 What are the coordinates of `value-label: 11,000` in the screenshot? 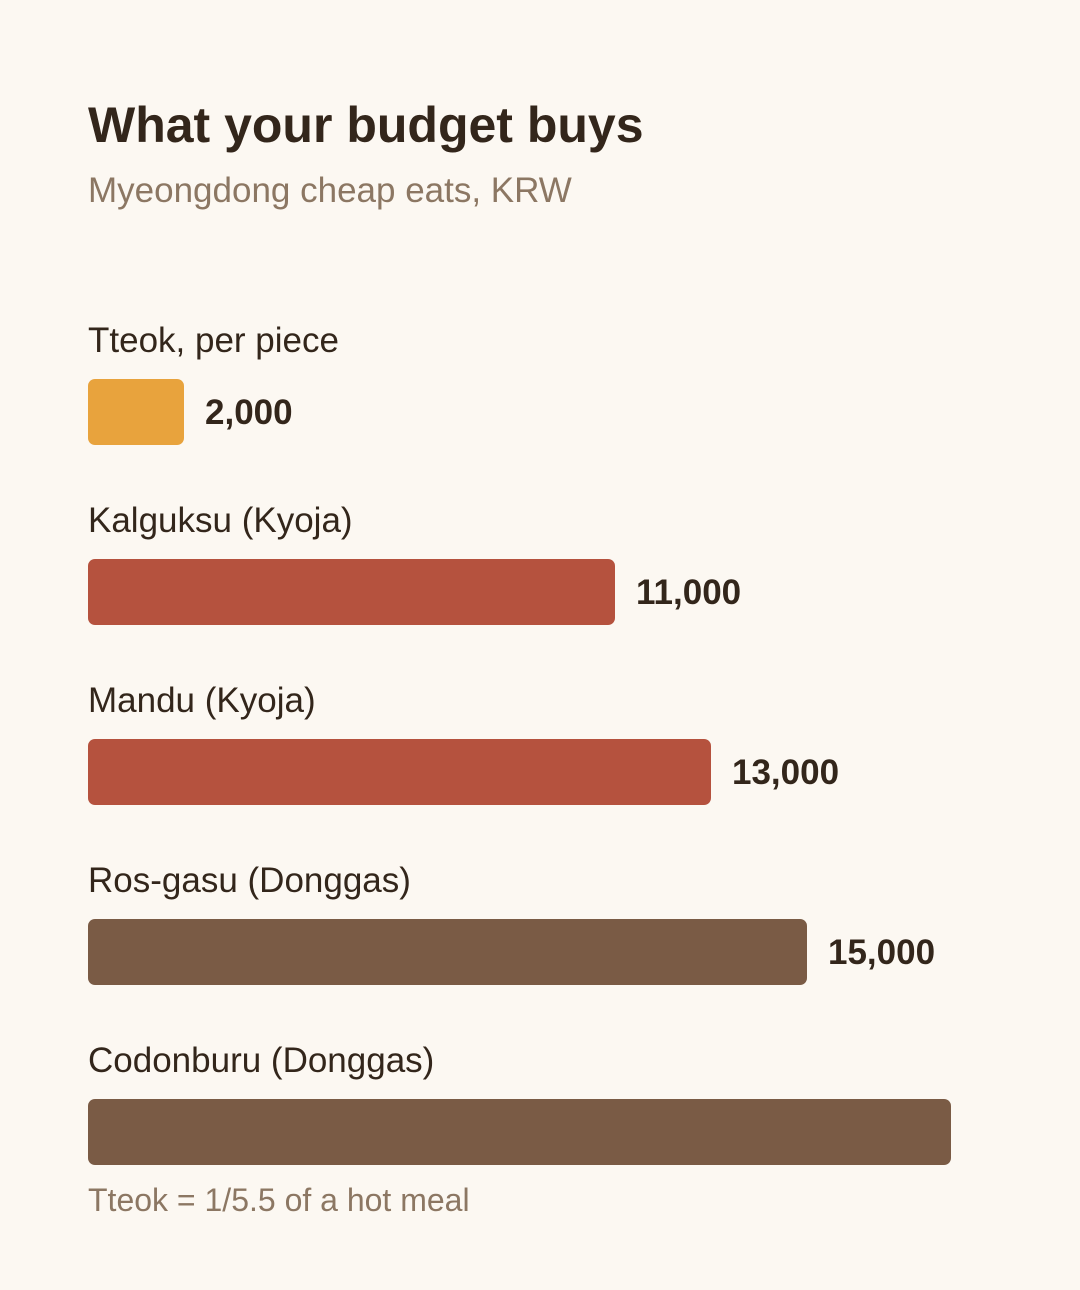 It's located at (689, 592).